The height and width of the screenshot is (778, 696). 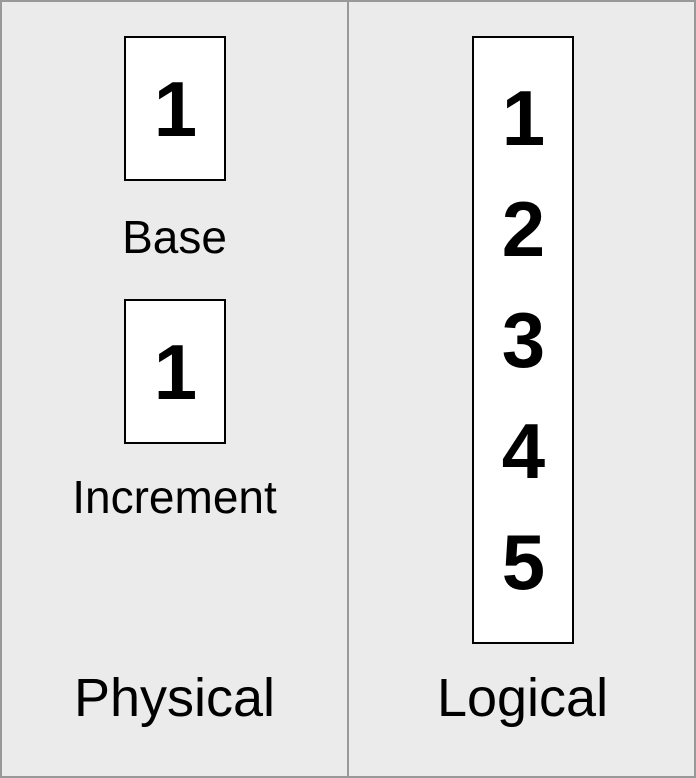 What do you see at coordinates (174, 237) in the screenshot?
I see `base-caption: Base` at bounding box center [174, 237].